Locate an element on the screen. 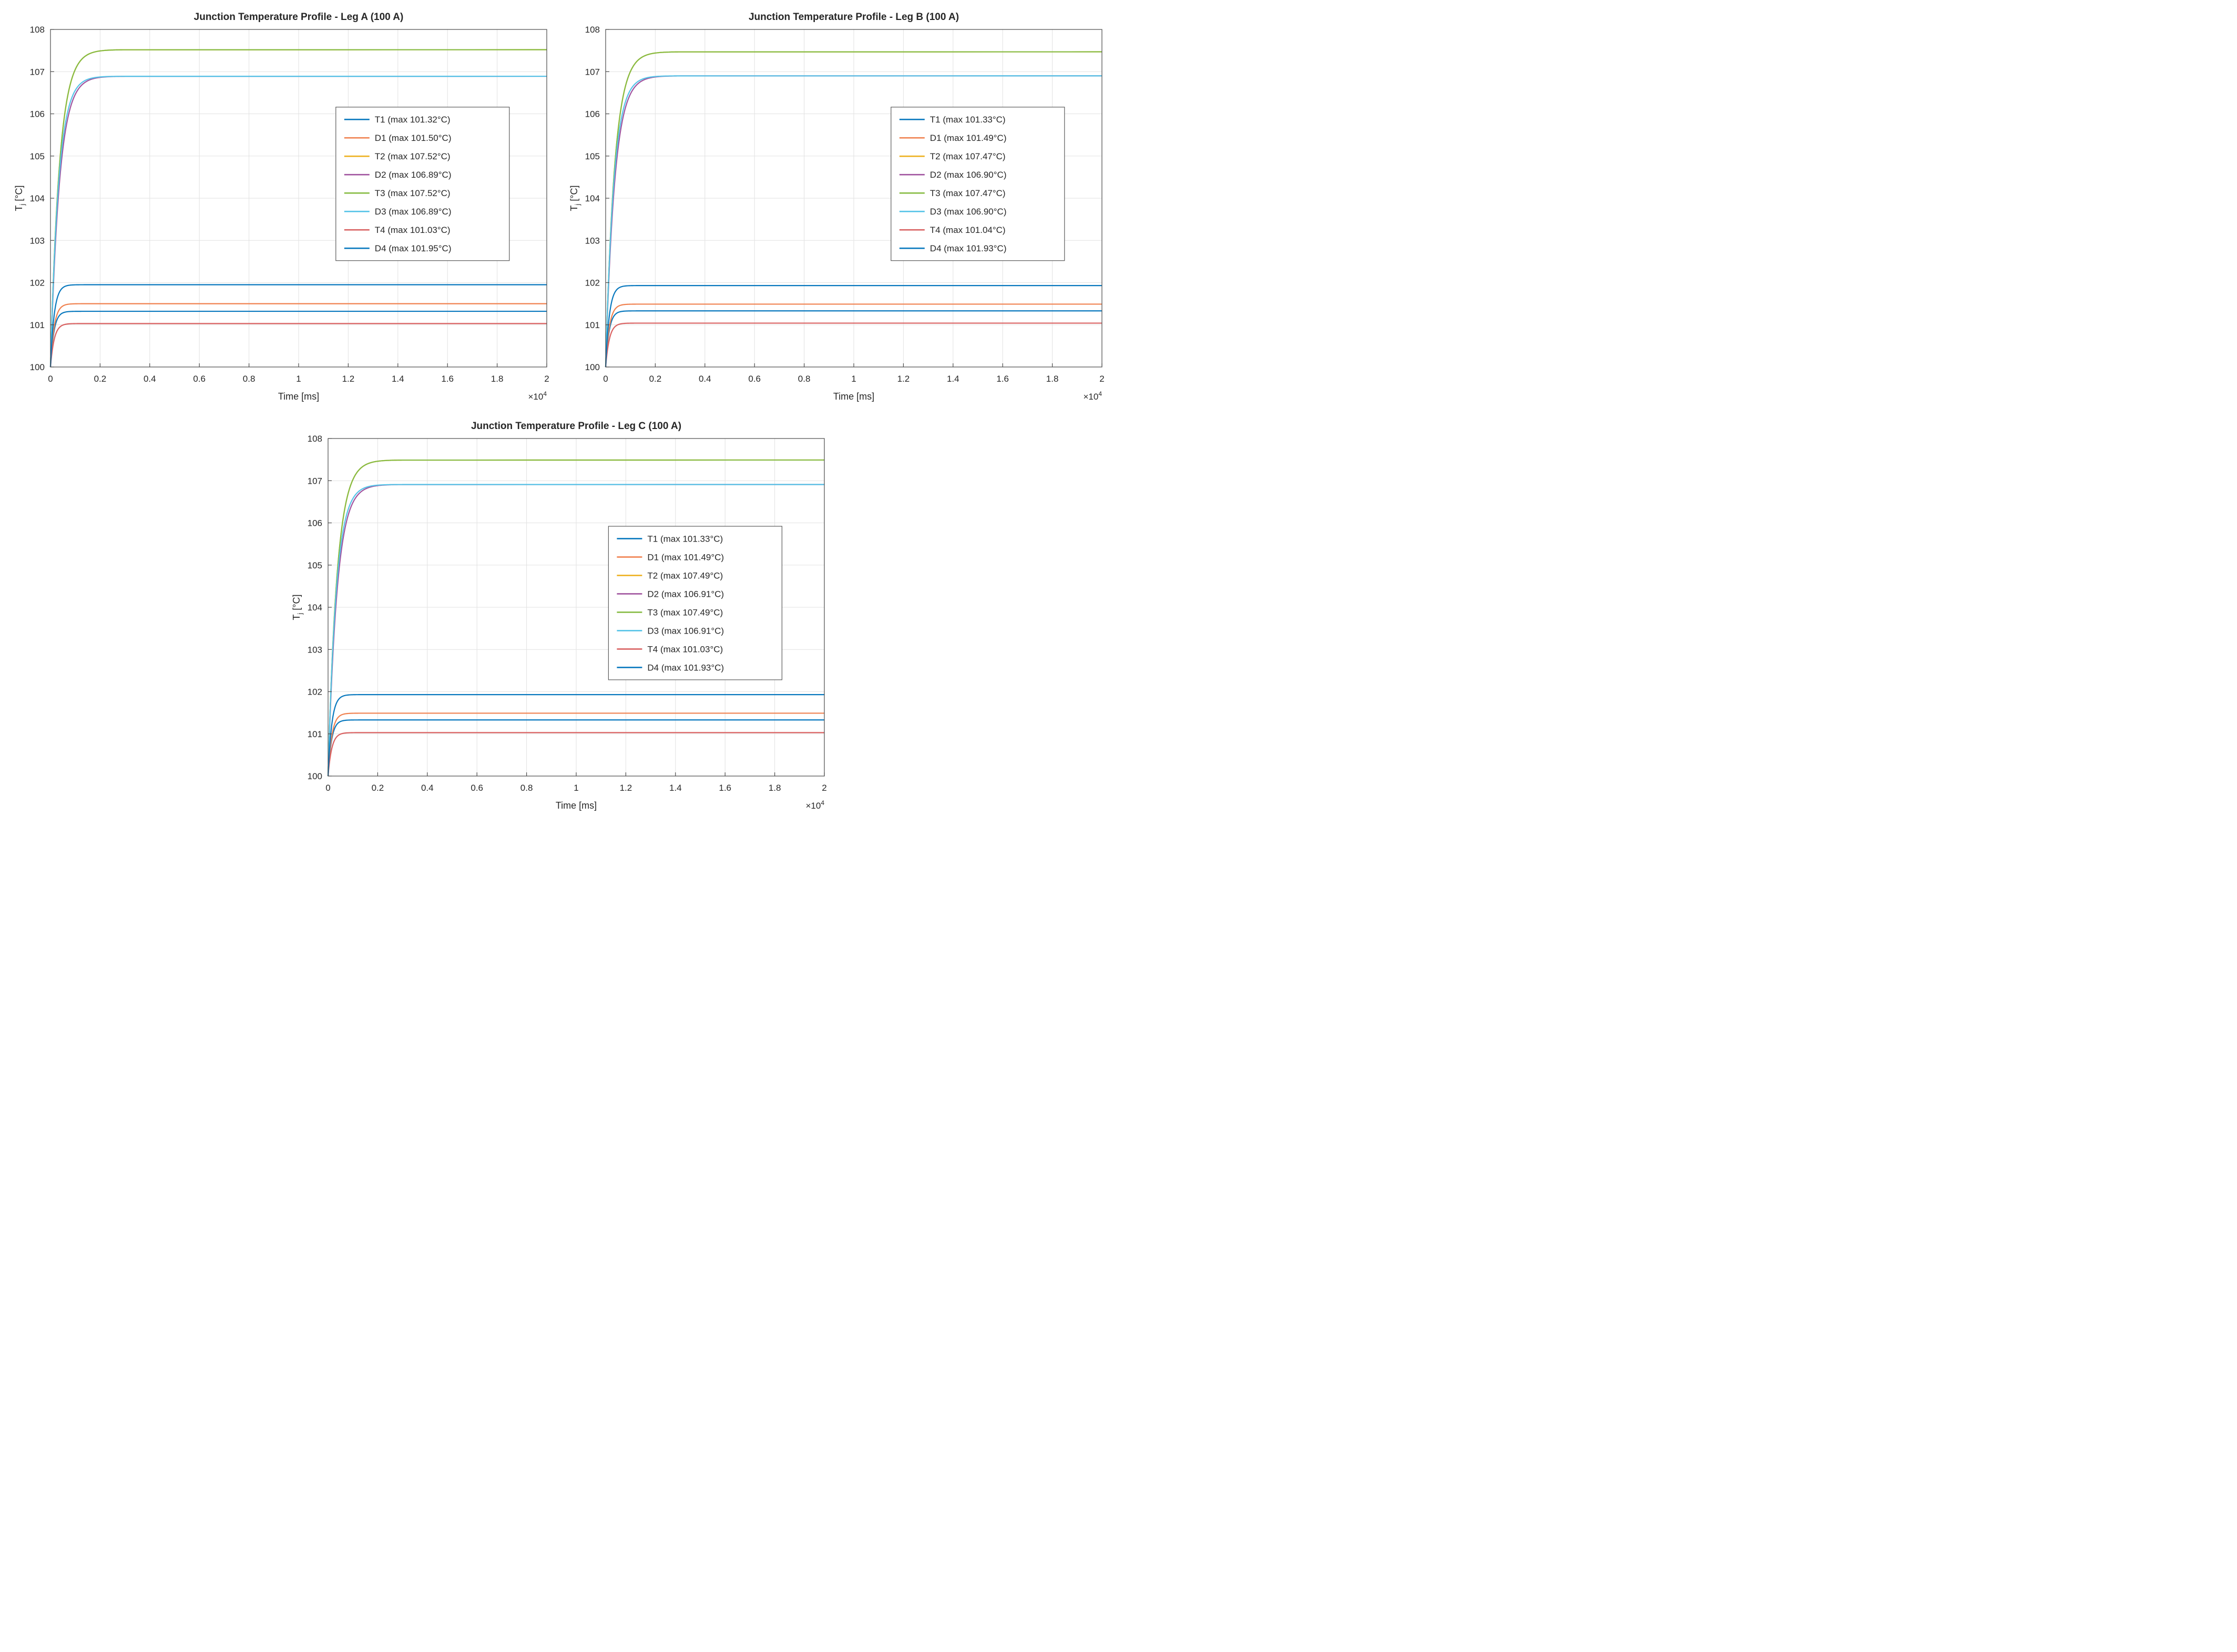 The image size is (2237, 1652). y-tick-label: 107 is located at coordinates (592, 72).